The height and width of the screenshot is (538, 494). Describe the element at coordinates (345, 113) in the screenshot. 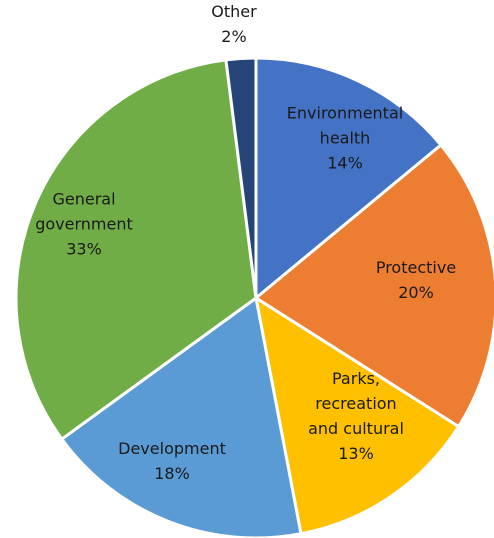

I see `pie-category-label: Environmental` at that location.